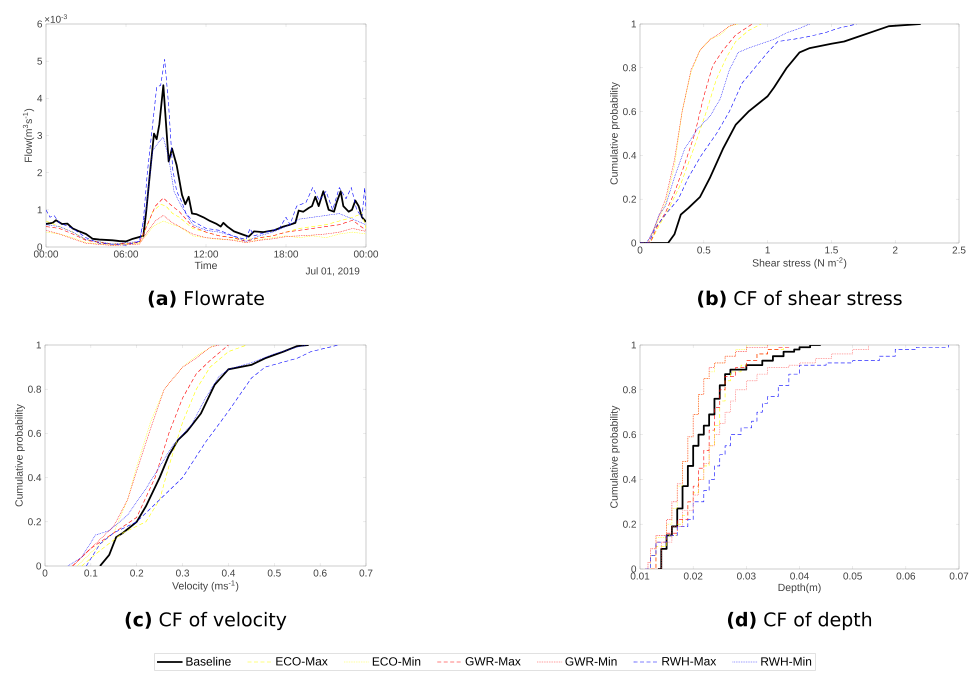 This screenshot has width=969, height=674. Describe the element at coordinates (206, 254) in the screenshot. I see `x-tick-label: 12:00` at that location.